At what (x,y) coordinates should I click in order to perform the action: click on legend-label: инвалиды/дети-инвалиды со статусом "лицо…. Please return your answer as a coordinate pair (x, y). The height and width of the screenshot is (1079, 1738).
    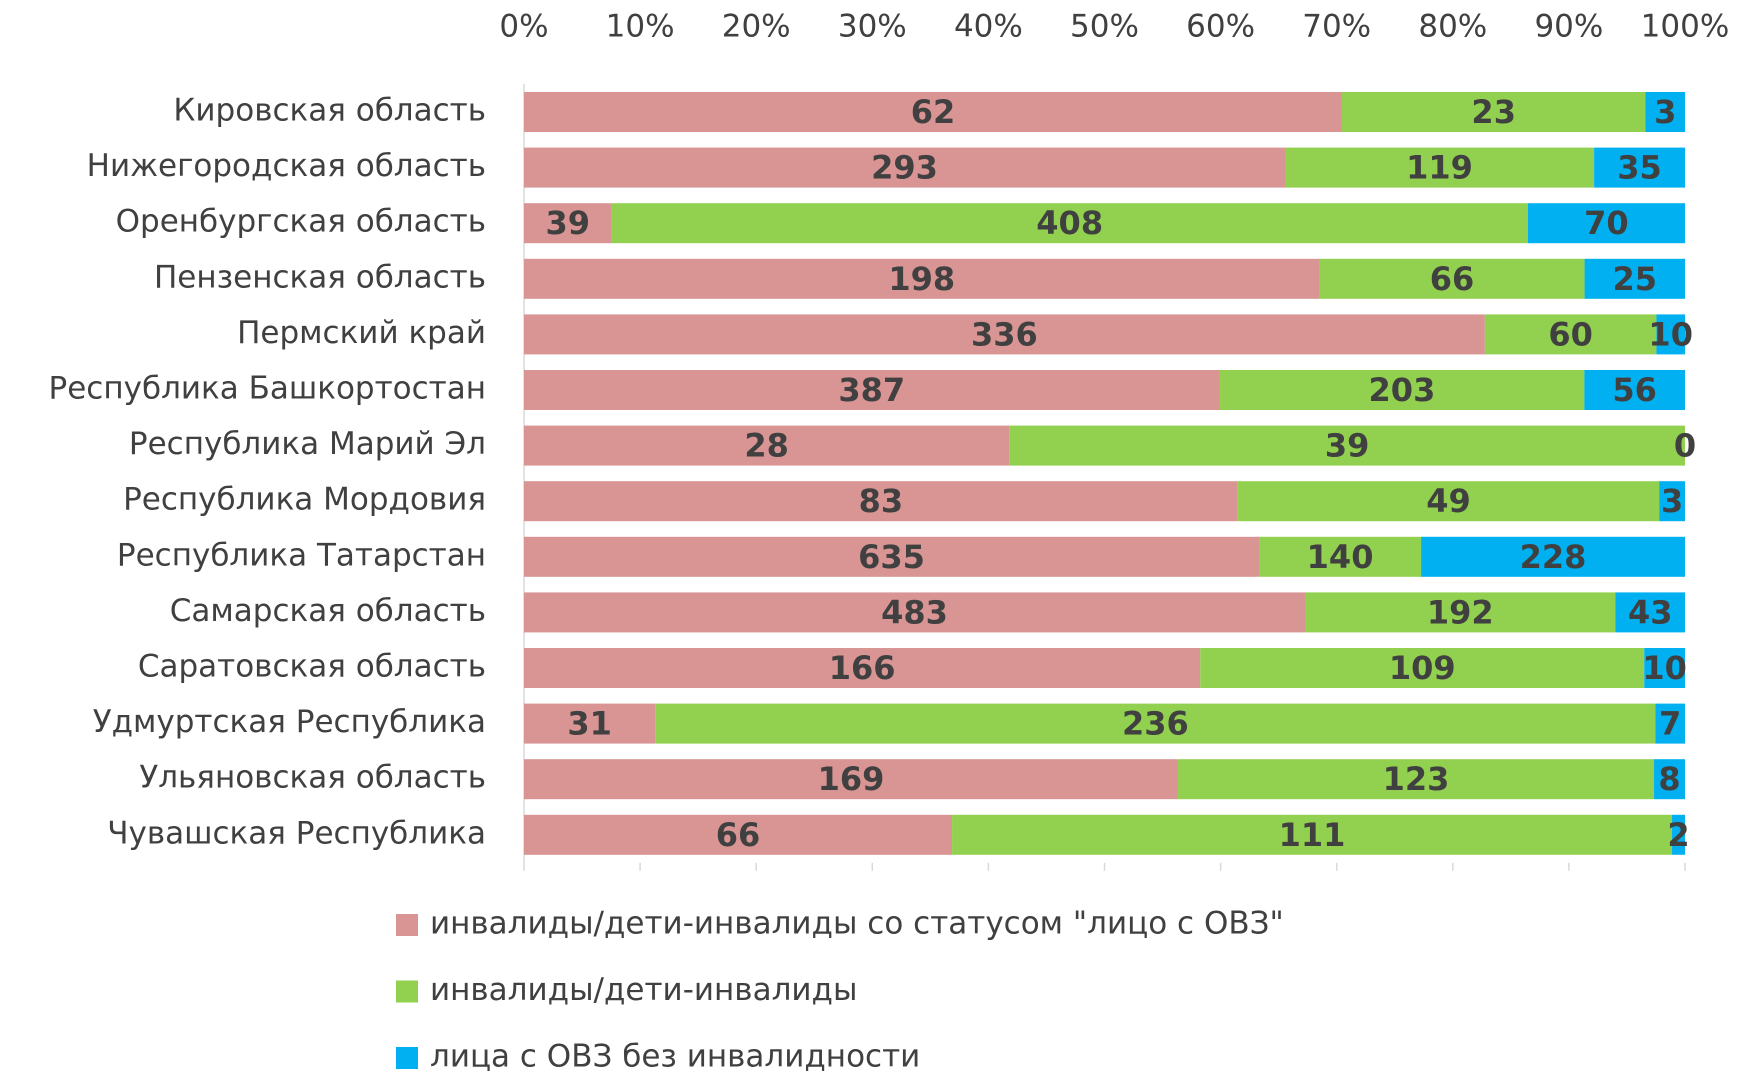
    Looking at the image, I should click on (857, 924).